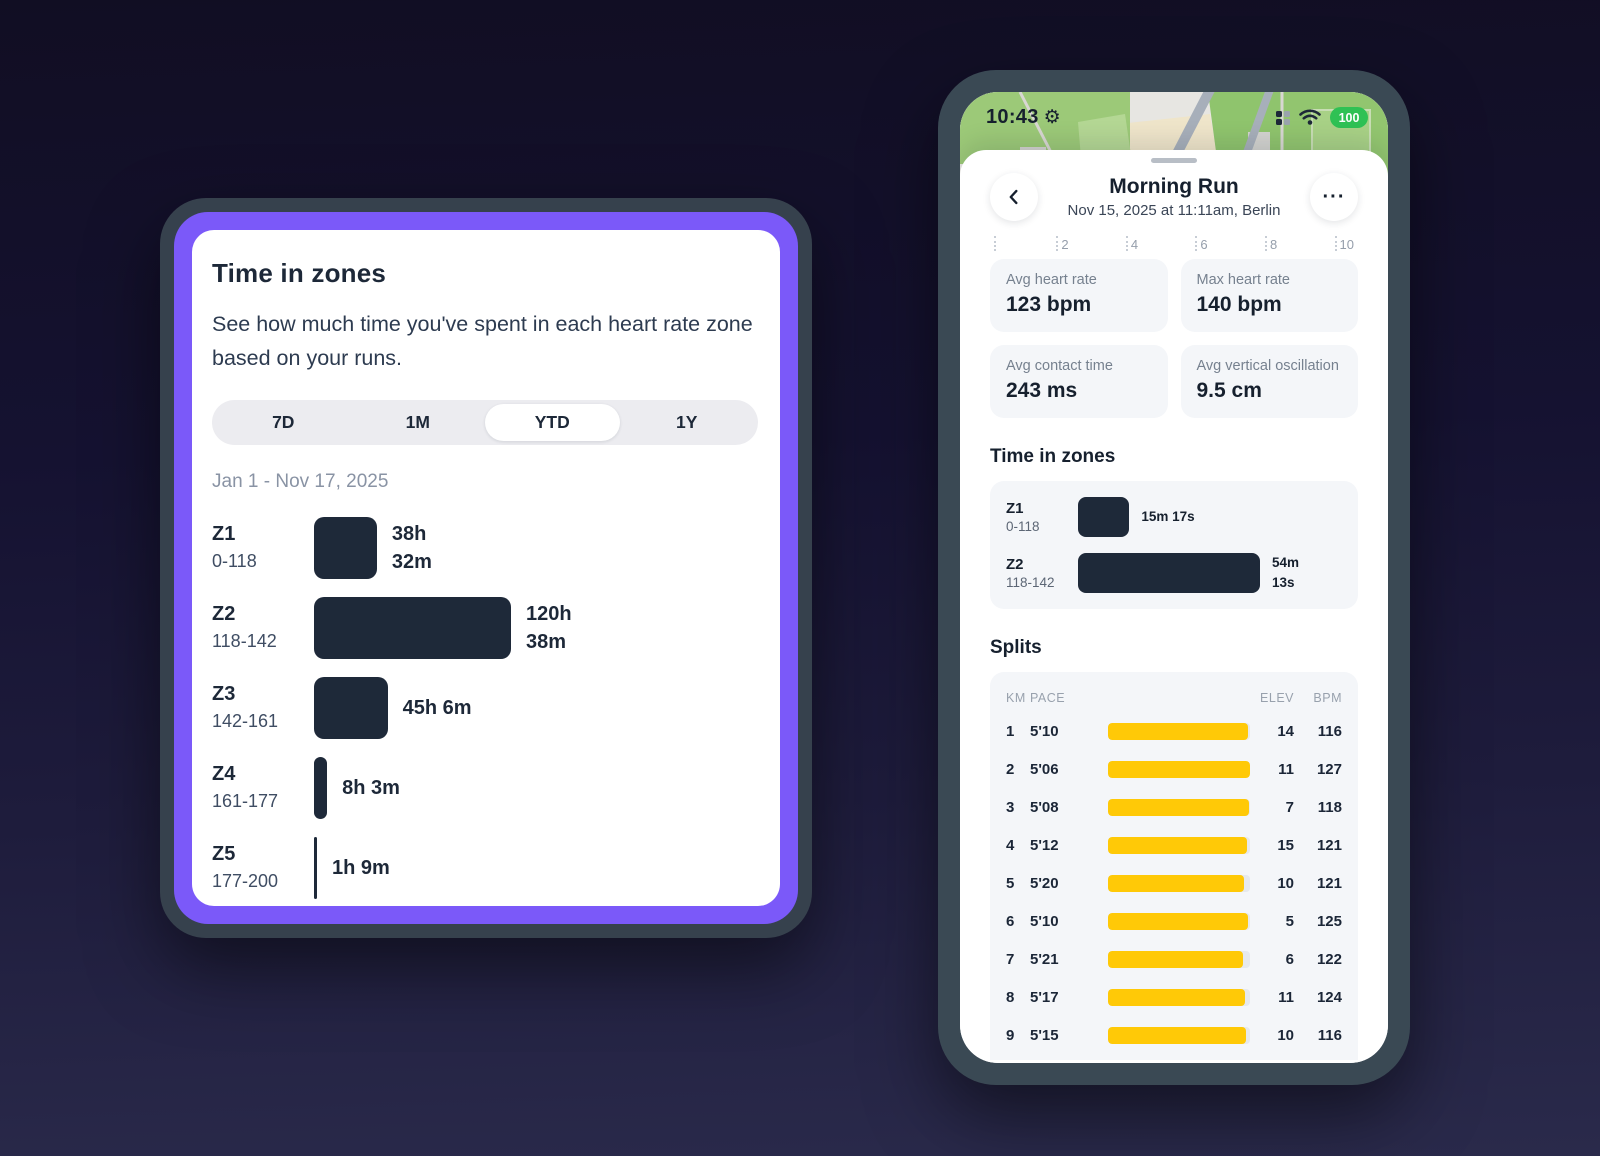 The image size is (1600, 1156). What do you see at coordinates (245, 801) in the screenshot?
I see `zone-range: 161-177` at bounding box center [245, 801].